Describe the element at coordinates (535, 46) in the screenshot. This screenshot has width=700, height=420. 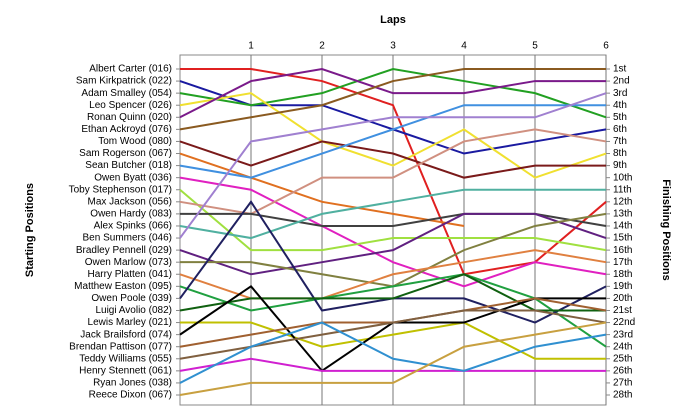
I see `x-tick-label: 5` at that location.